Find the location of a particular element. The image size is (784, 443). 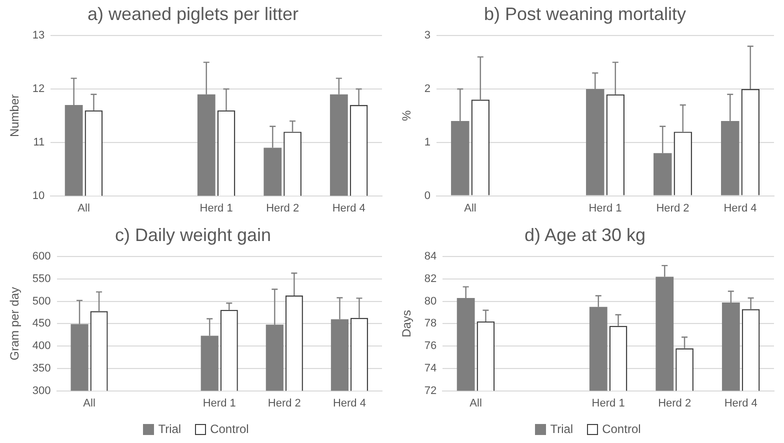

y-tick-label: 84 is located at coordinates (430, 256).